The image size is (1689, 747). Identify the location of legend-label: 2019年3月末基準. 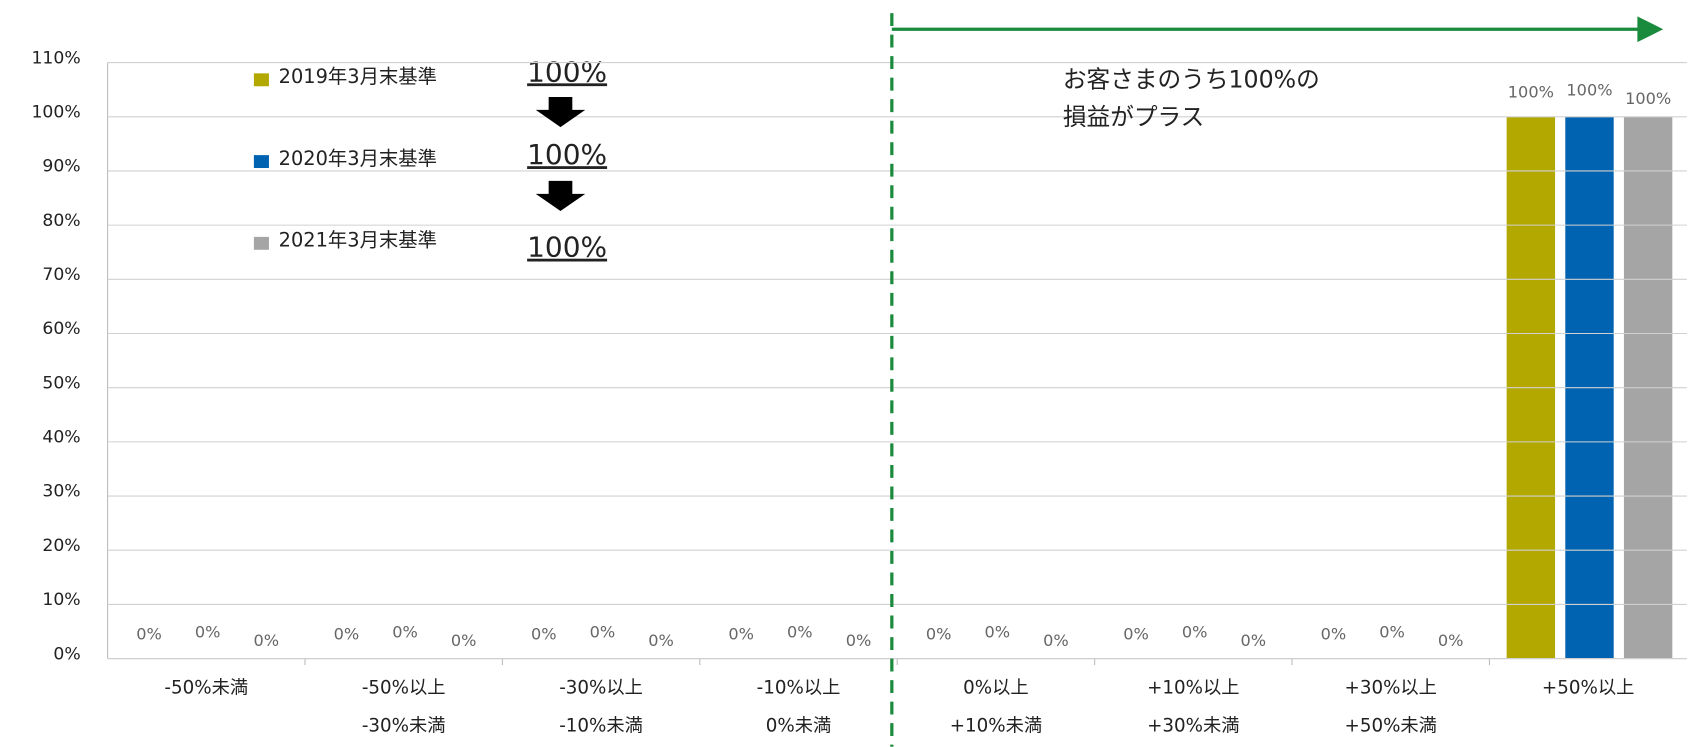
(358, 76).